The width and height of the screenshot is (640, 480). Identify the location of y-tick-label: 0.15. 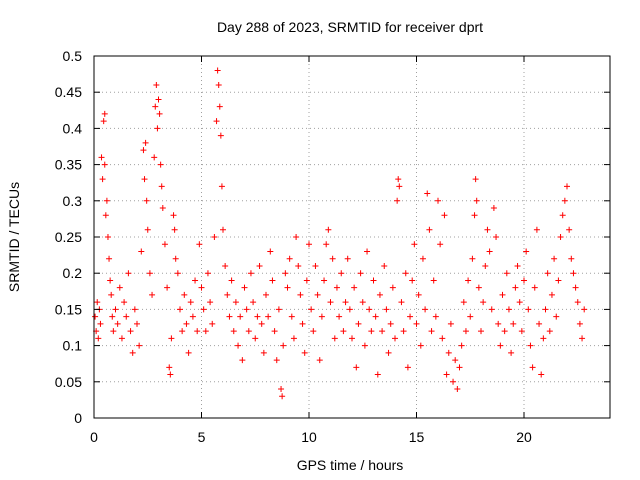
(68, 309).